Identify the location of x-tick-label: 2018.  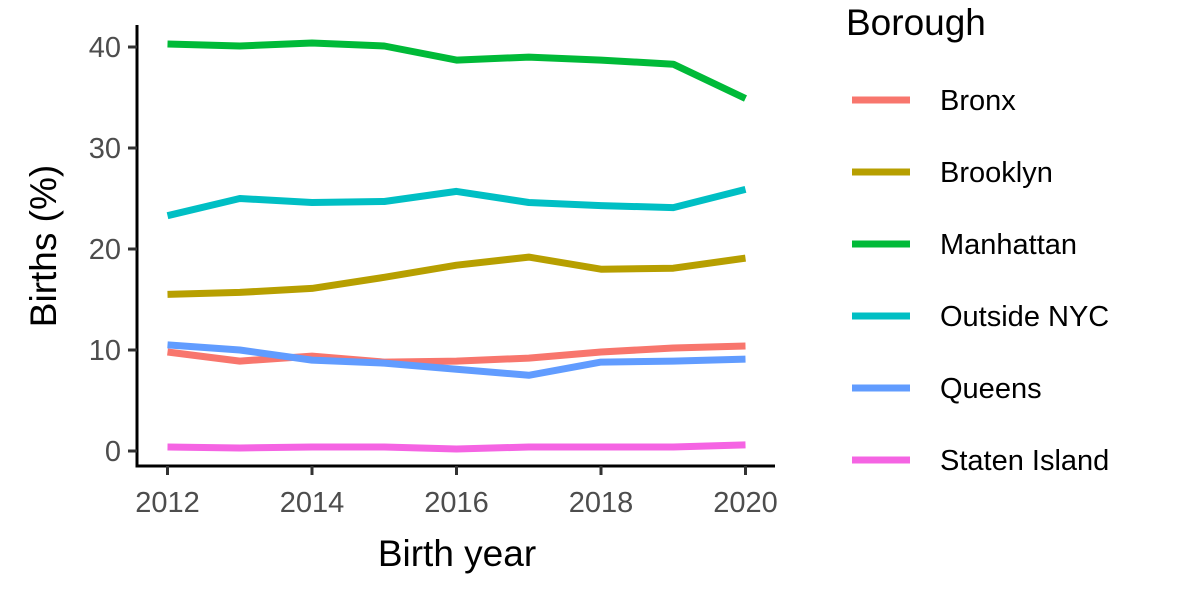
(601, 503).